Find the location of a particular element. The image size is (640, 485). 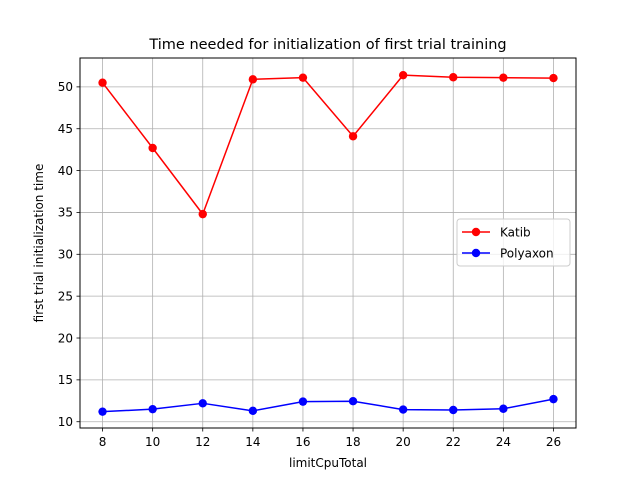

y-tick-label: 25 is located at coordinates (65, 296).